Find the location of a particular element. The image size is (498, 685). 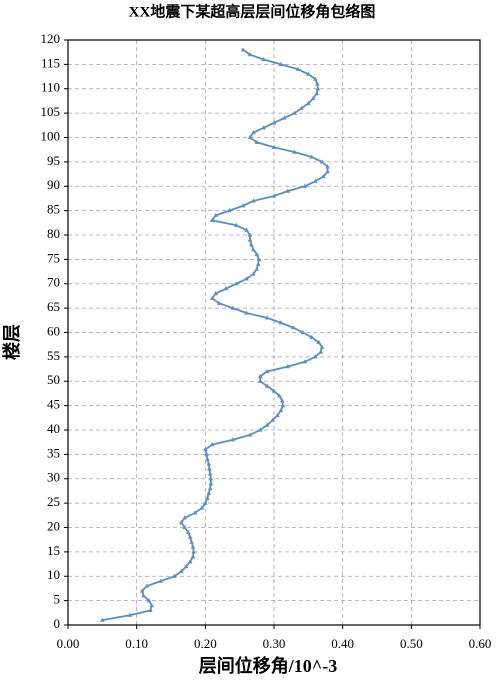

x-axis-title: 层间位移角/10^-3 is located at coordinates (268, 665).